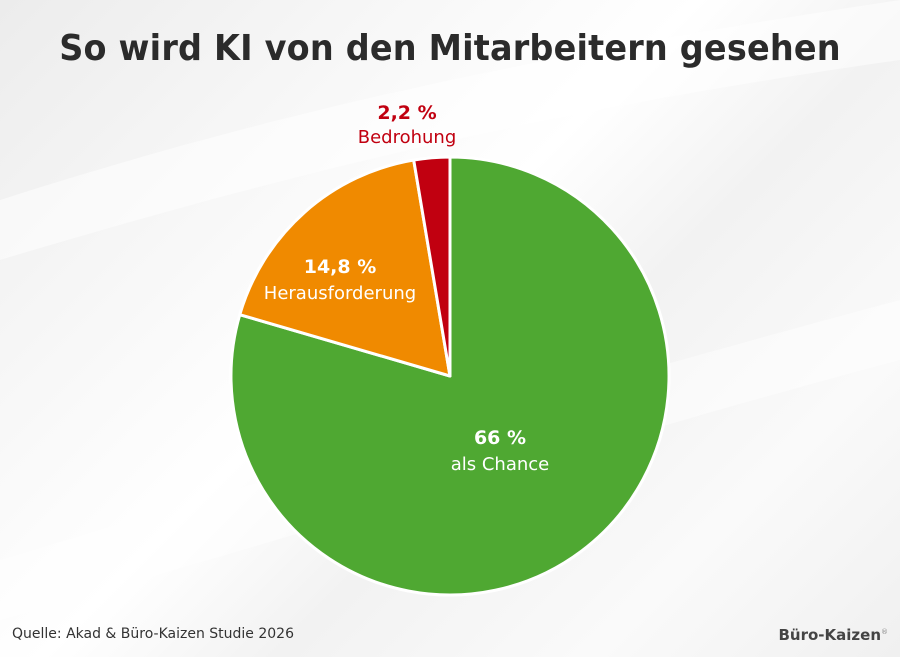 The height and width of the screenshot is (657, 900). I want to click on pie-slice-bedrohung, so click(432, 266).